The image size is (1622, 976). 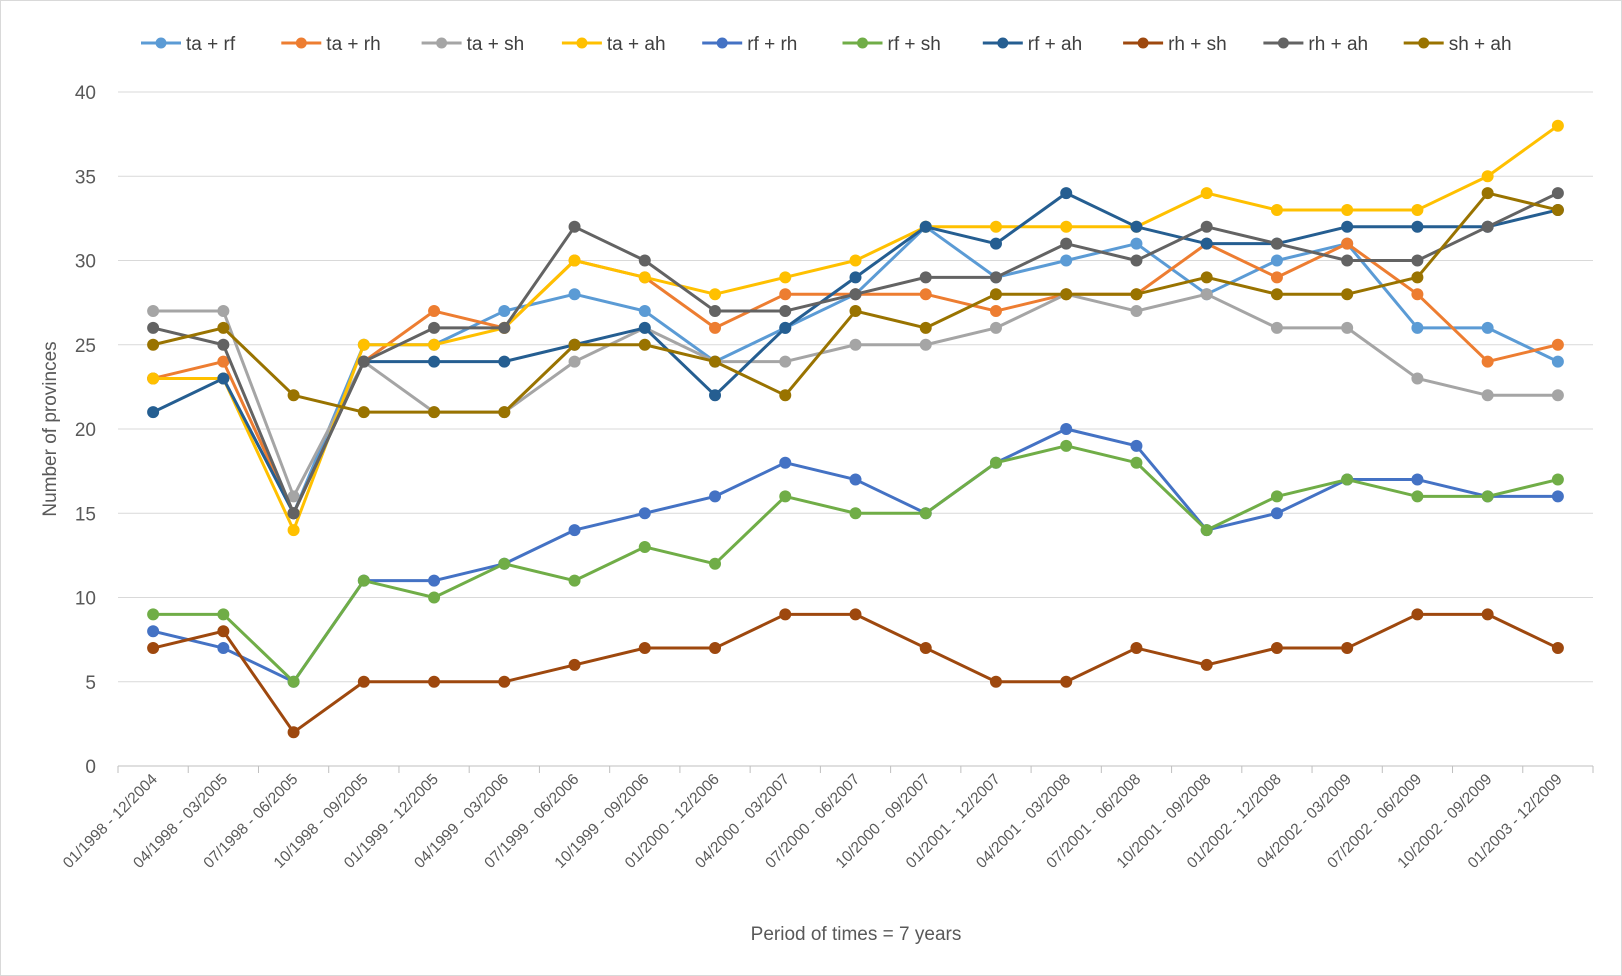 I want to click on legend-label-4: rf + rh, so click(x=772, y=44).